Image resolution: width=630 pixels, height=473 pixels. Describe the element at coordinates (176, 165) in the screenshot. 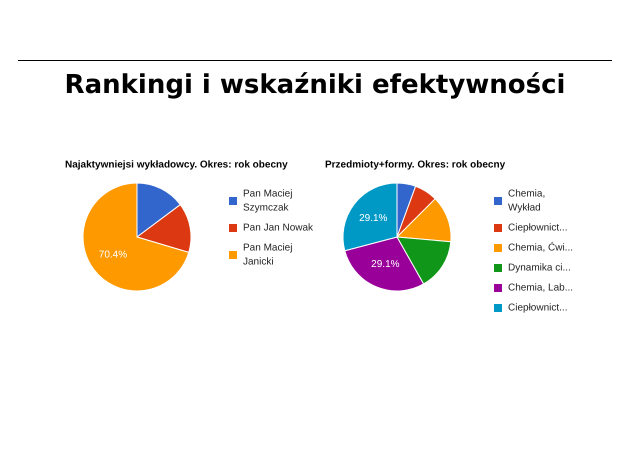

I see `chart-title: Najaktywniejsi wykładowcy. Okres: rok obecny` at that location.